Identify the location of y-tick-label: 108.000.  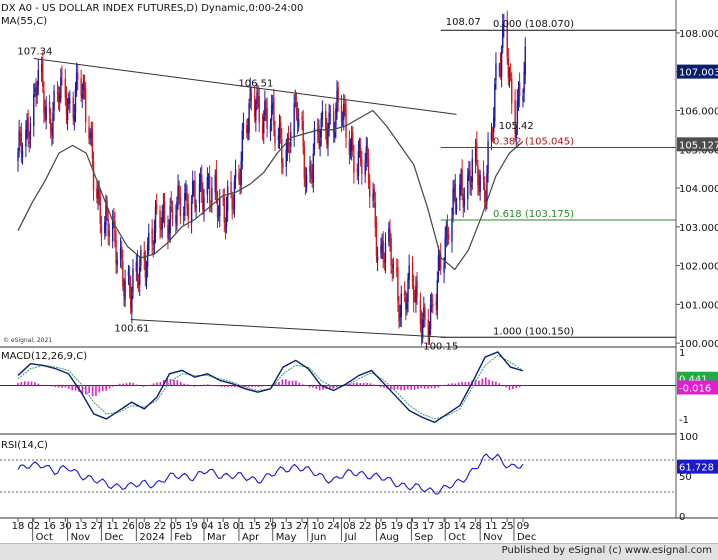
(698, 34).